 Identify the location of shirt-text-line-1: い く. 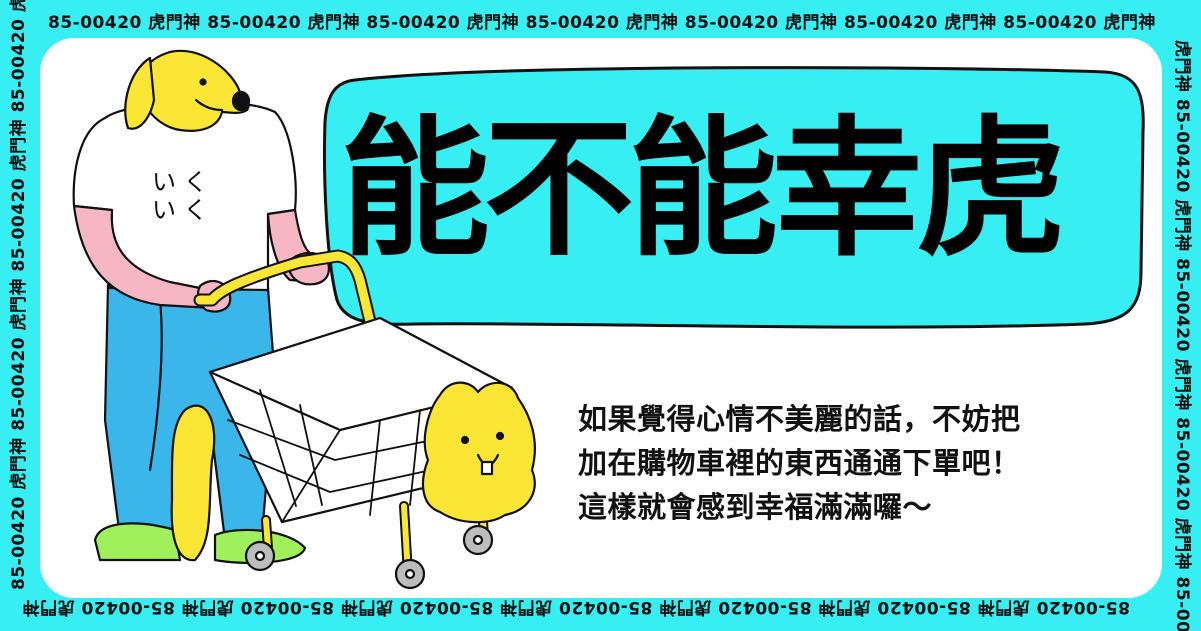
(180, 182).